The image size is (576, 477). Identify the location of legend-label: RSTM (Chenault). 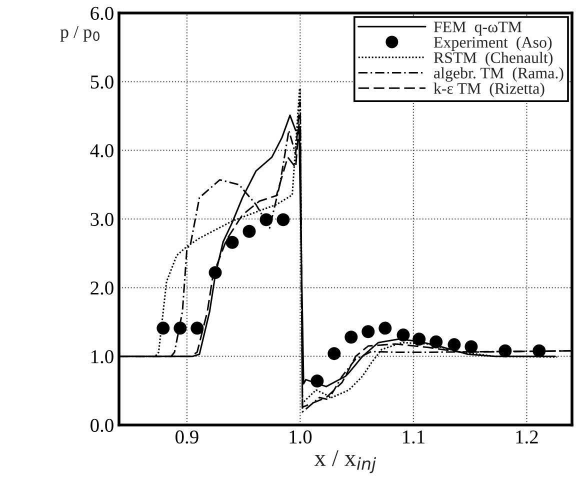
(493, 59).